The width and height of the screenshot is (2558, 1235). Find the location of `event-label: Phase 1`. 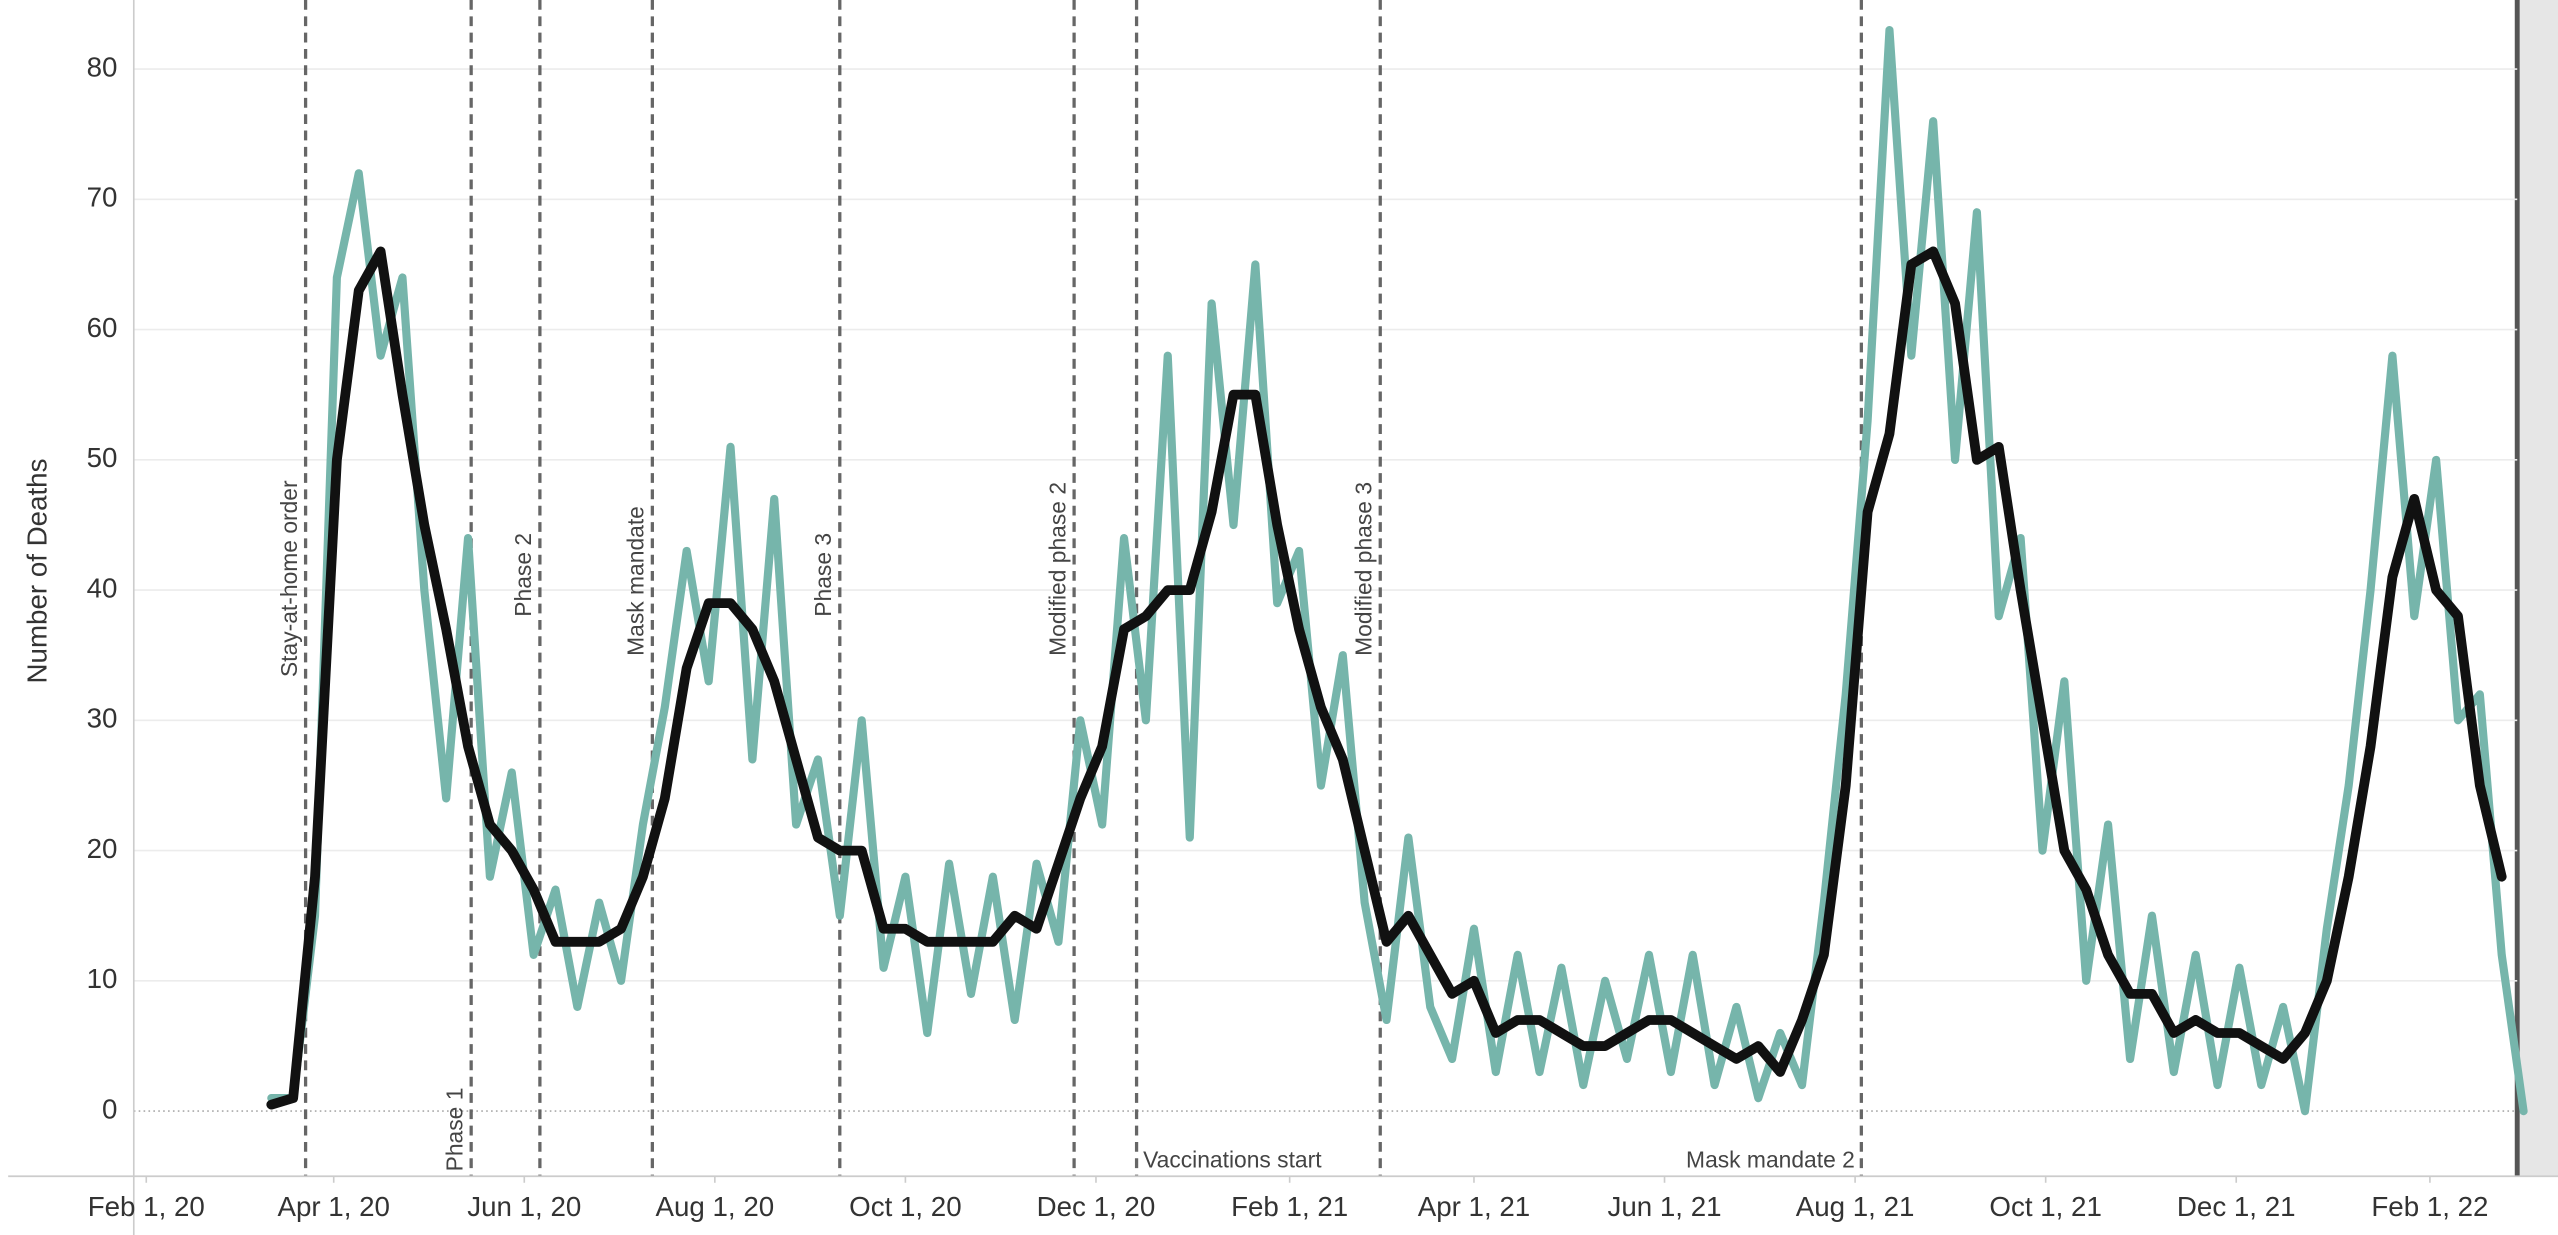

event-label: Phase 1 is located at coordinates (455, 1130).